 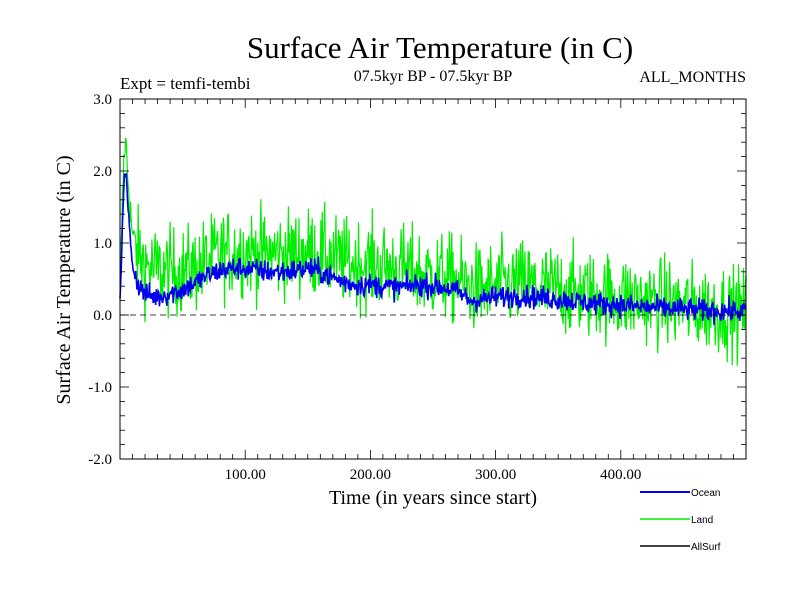 What do you see at coordinates (433, 498) in the screenshot?
I see `x-axis-label: Time (in years since start)` at bounding box center [433, 498].